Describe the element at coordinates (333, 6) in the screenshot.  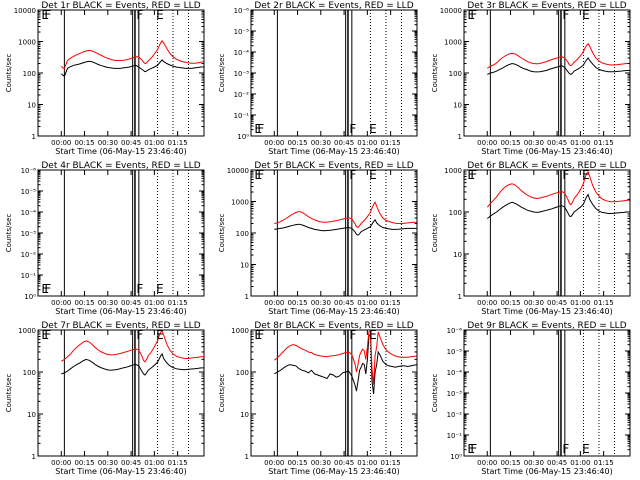
I see `panel-title: Det 2r BLACK = Events, RED = LLD` at that location.